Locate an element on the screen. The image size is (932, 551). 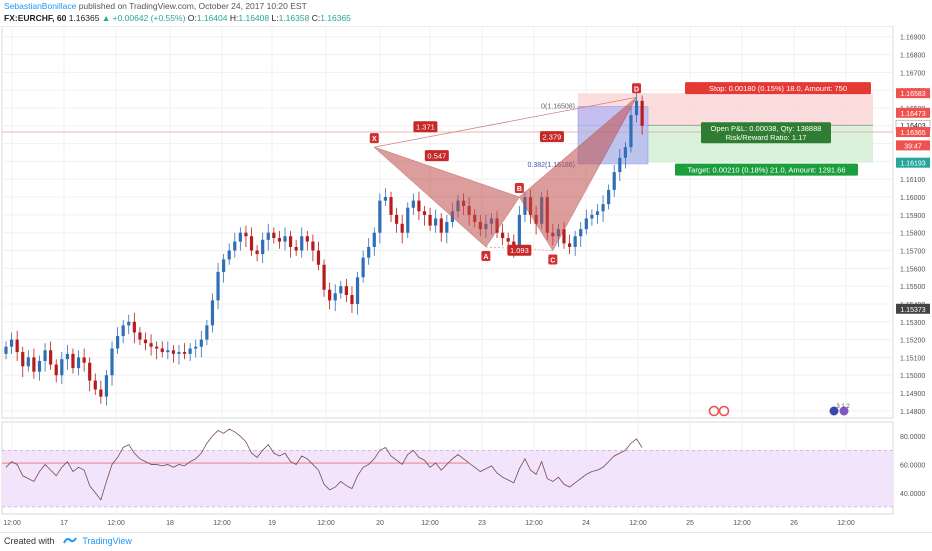
pattern-point-b: B is located at coordinates (519, 188).